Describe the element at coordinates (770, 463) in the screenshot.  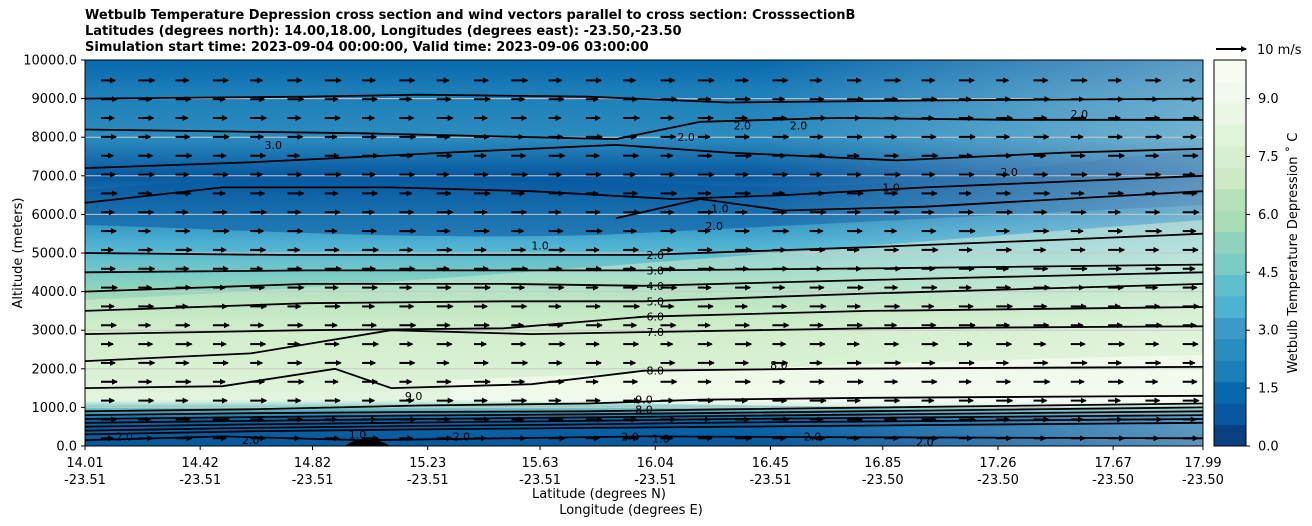
I see `x-tick-lat-6: 16.45` at that location.